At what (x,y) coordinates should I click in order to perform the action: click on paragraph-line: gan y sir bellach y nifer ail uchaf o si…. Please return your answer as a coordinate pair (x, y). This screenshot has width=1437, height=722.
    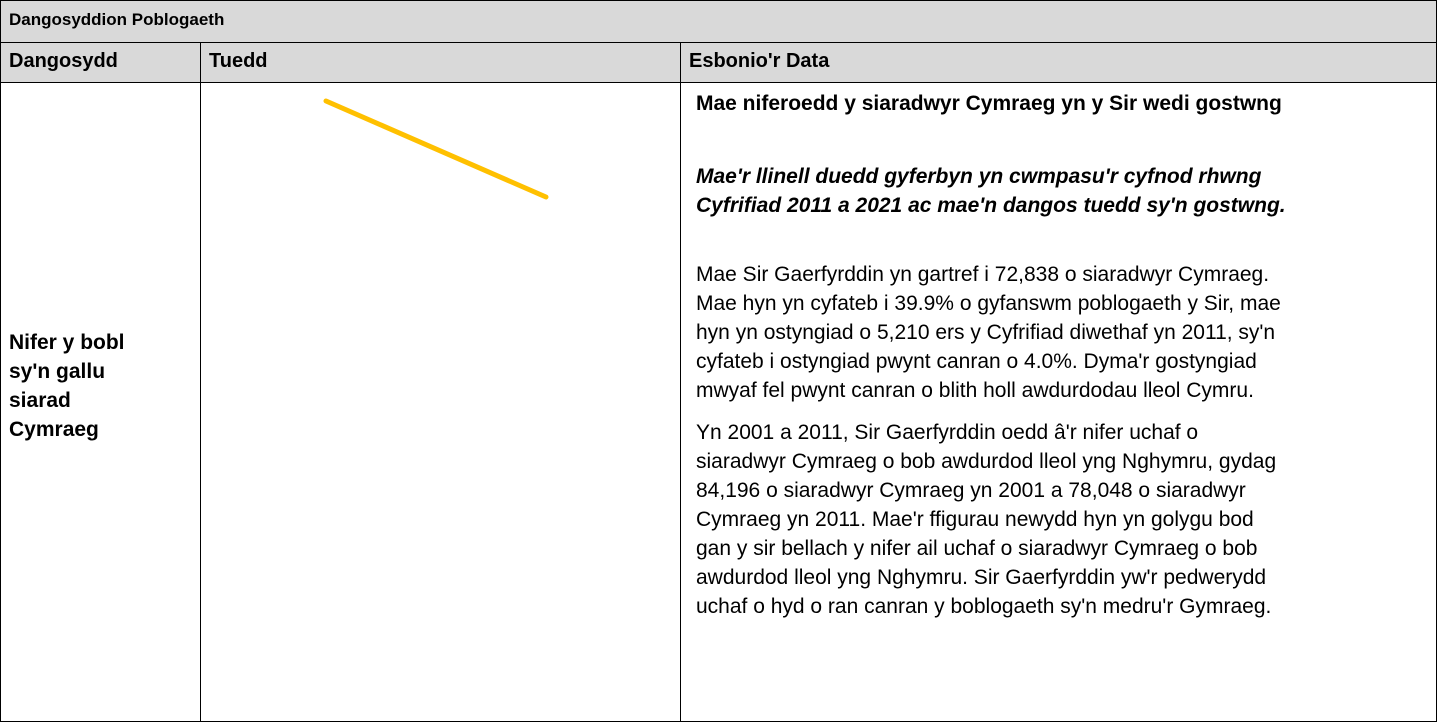
    Looking at the image, I should click on (977, 548).